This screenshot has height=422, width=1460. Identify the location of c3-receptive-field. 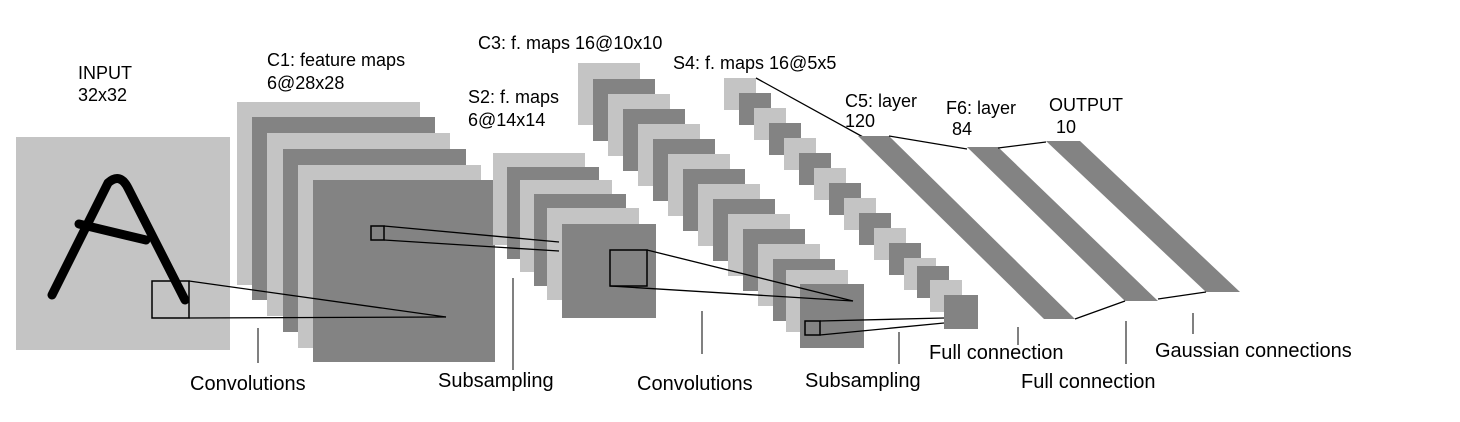
(812, 328).